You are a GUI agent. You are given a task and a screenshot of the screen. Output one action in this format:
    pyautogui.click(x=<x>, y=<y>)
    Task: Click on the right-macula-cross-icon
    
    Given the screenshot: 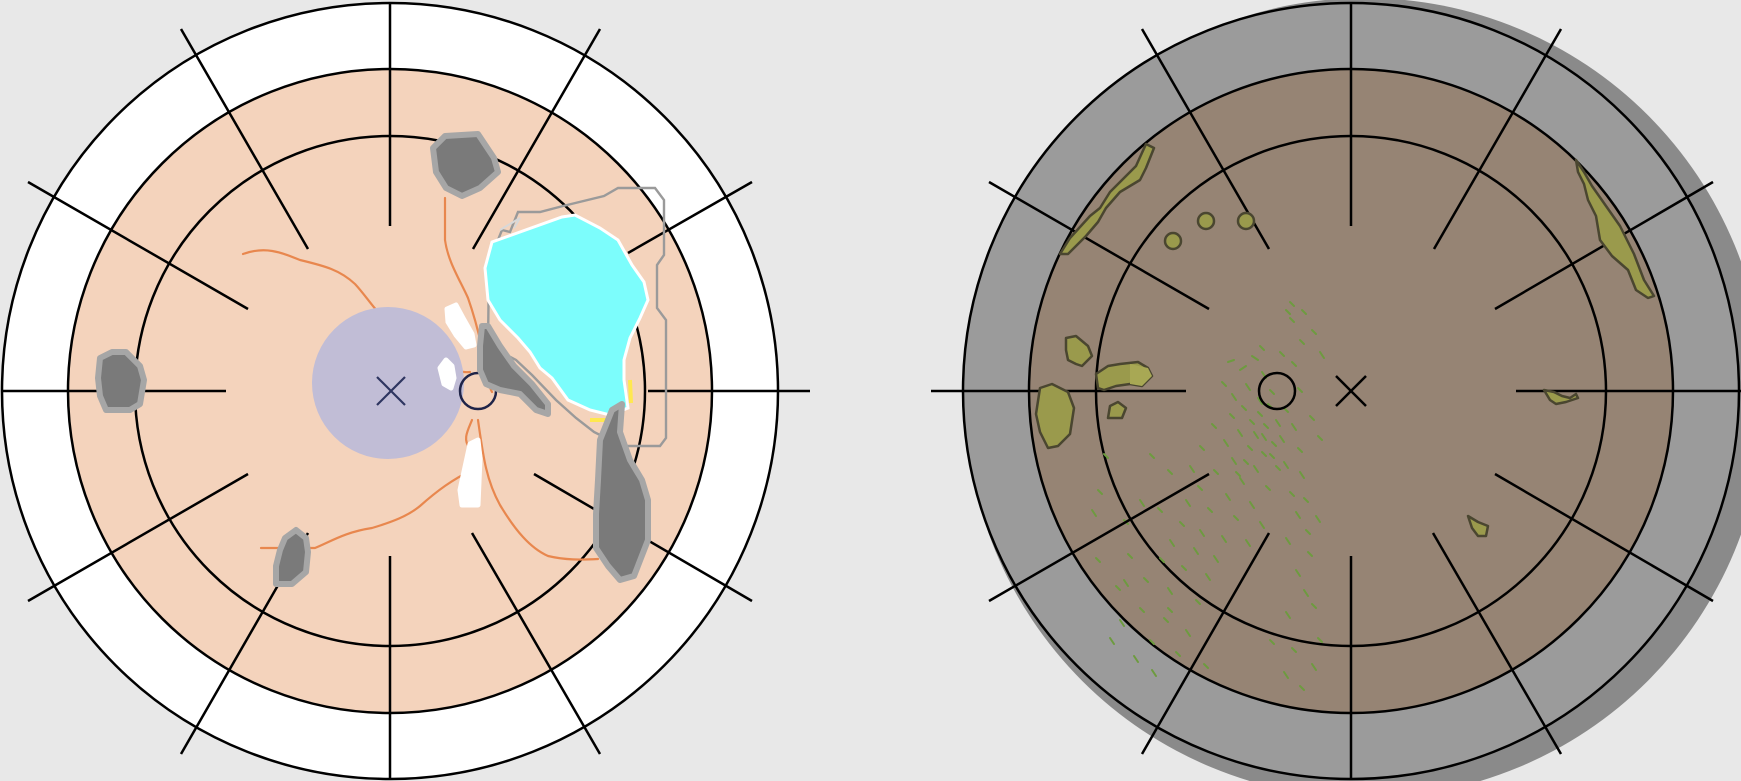 What is the action you would take?
    pyautogui.click(x=1351, y=391)
    